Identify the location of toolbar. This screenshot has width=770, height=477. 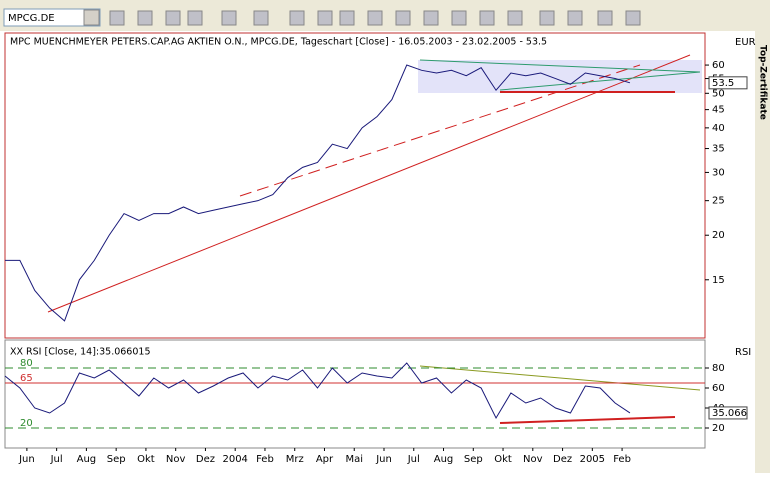
(385, 15).